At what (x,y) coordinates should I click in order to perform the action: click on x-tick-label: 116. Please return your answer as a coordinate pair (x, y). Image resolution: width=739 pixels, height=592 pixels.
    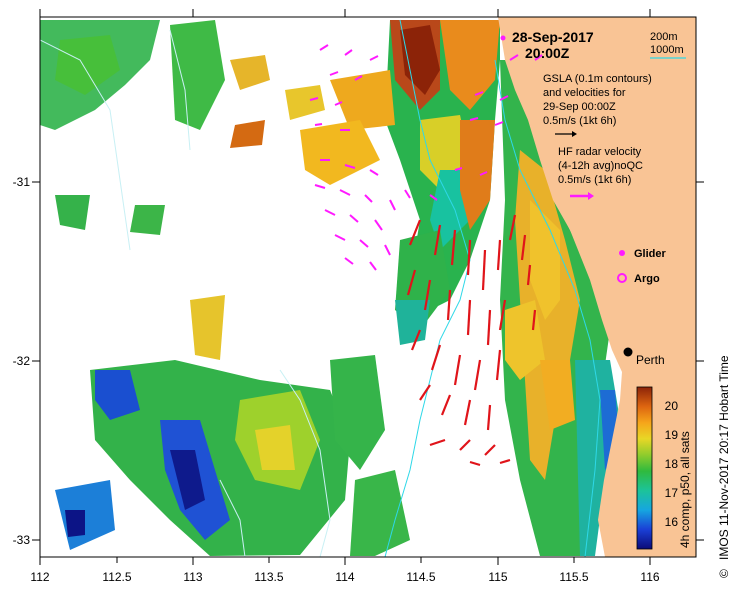
    Looking at the image, I should click on (649, 577).